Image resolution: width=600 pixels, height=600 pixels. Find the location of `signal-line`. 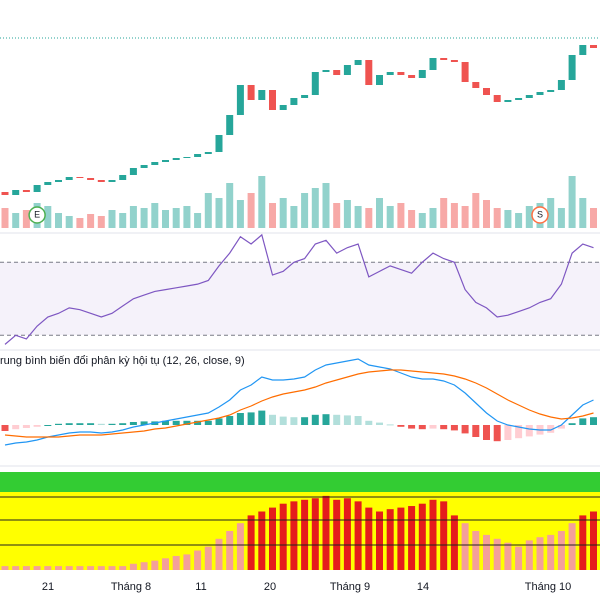

signal-line is located at coordinates (299, 403).